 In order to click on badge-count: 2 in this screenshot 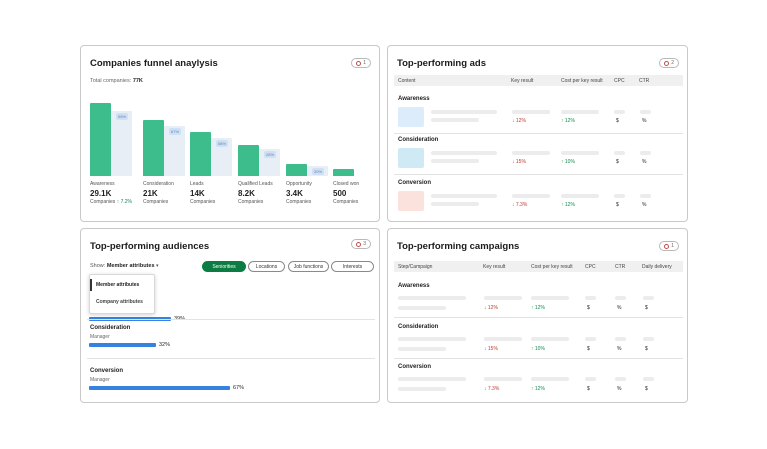, I will do `click(672, 63)`.